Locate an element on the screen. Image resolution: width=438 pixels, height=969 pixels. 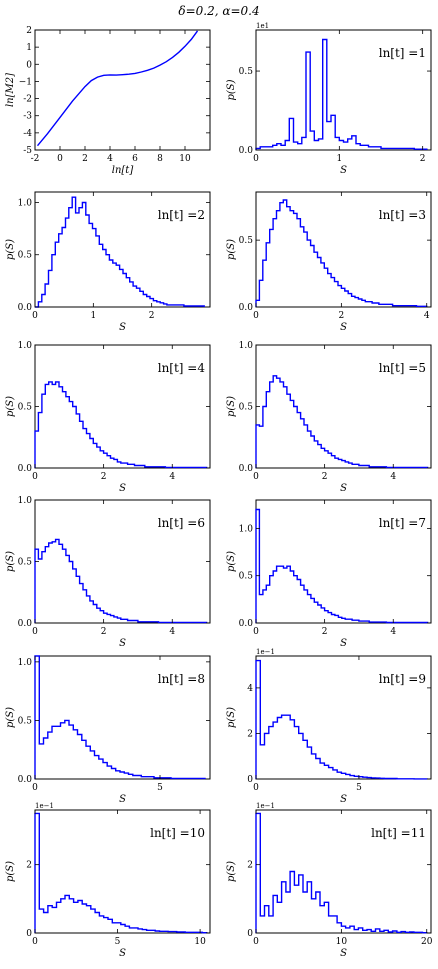
panel-annotation: ln[t] =9 is located at coordinates (402, 679).